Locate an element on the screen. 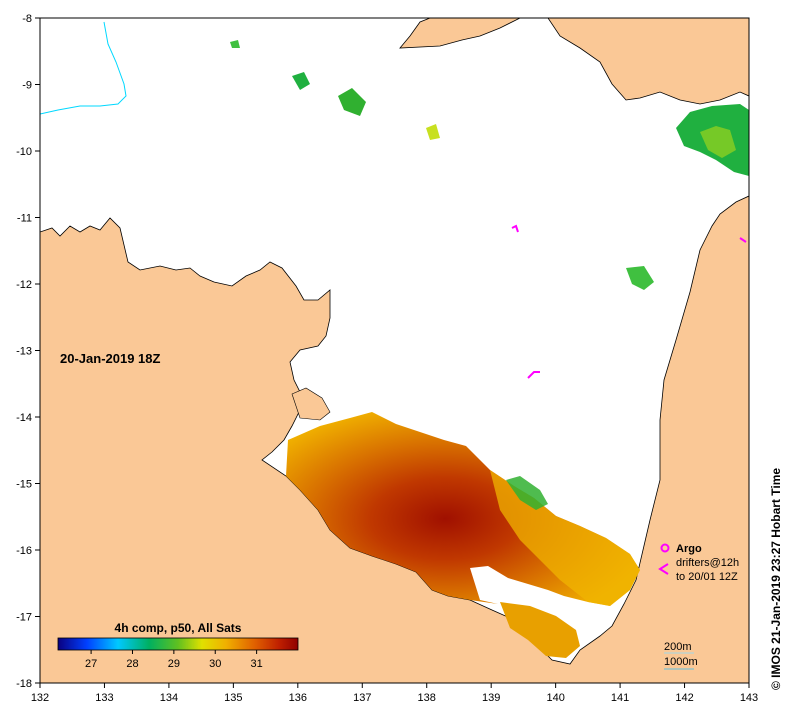 This screenshot has width=791, height=716. drifters-label-1: drifters@12h is located at coordinates (707, 563).